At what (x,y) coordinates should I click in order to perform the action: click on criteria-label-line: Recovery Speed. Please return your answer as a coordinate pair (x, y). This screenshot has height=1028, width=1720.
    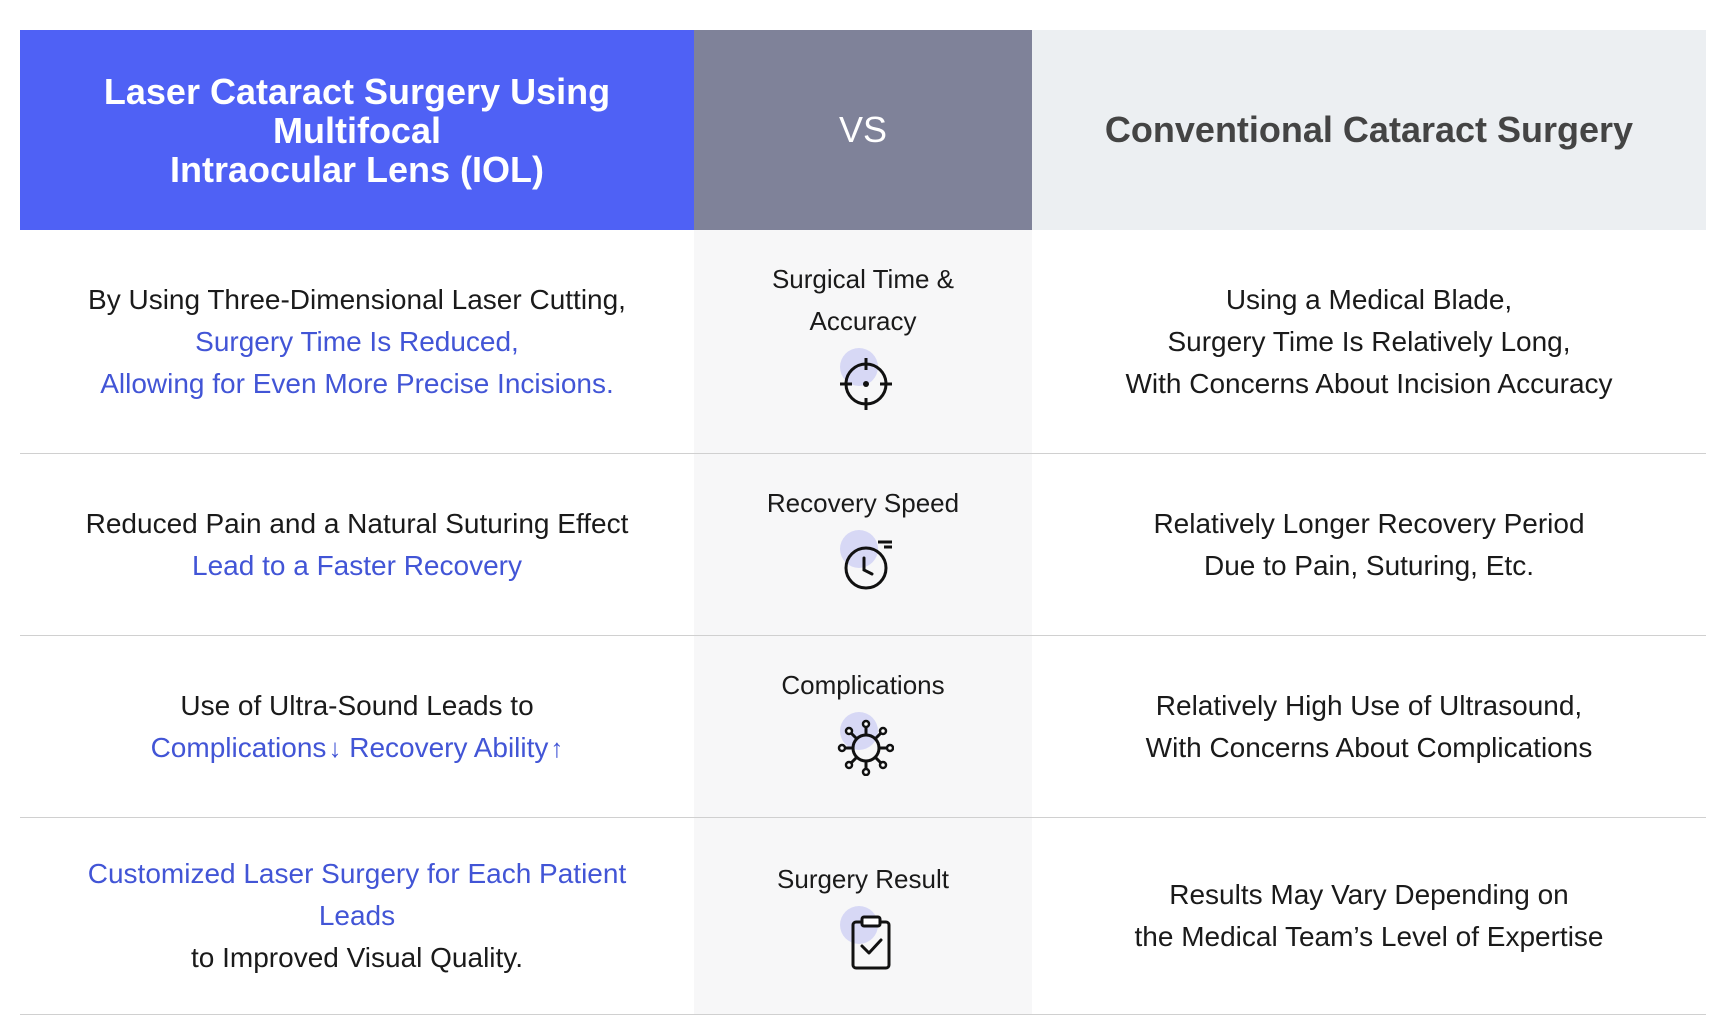
    Looking at the image, I should click on (863, 503).